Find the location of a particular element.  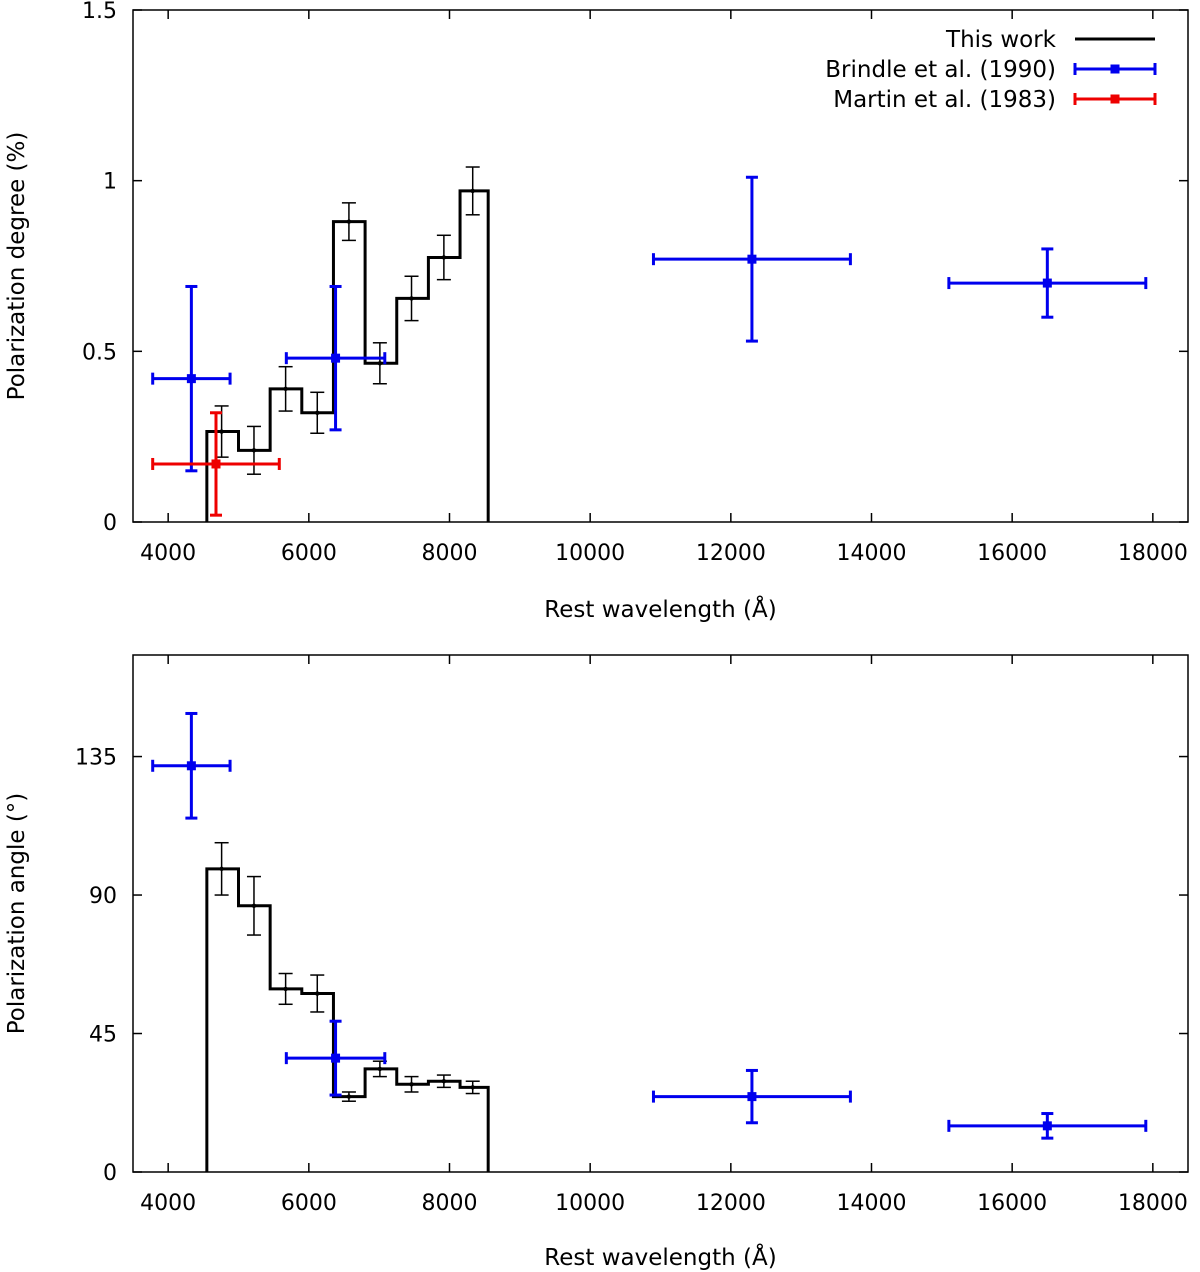

y-tick-label: 90 is located at coordinates (103, 896).